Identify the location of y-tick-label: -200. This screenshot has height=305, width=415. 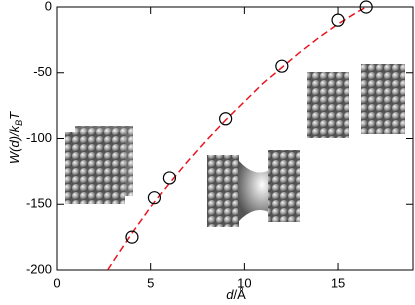
(39, 268).